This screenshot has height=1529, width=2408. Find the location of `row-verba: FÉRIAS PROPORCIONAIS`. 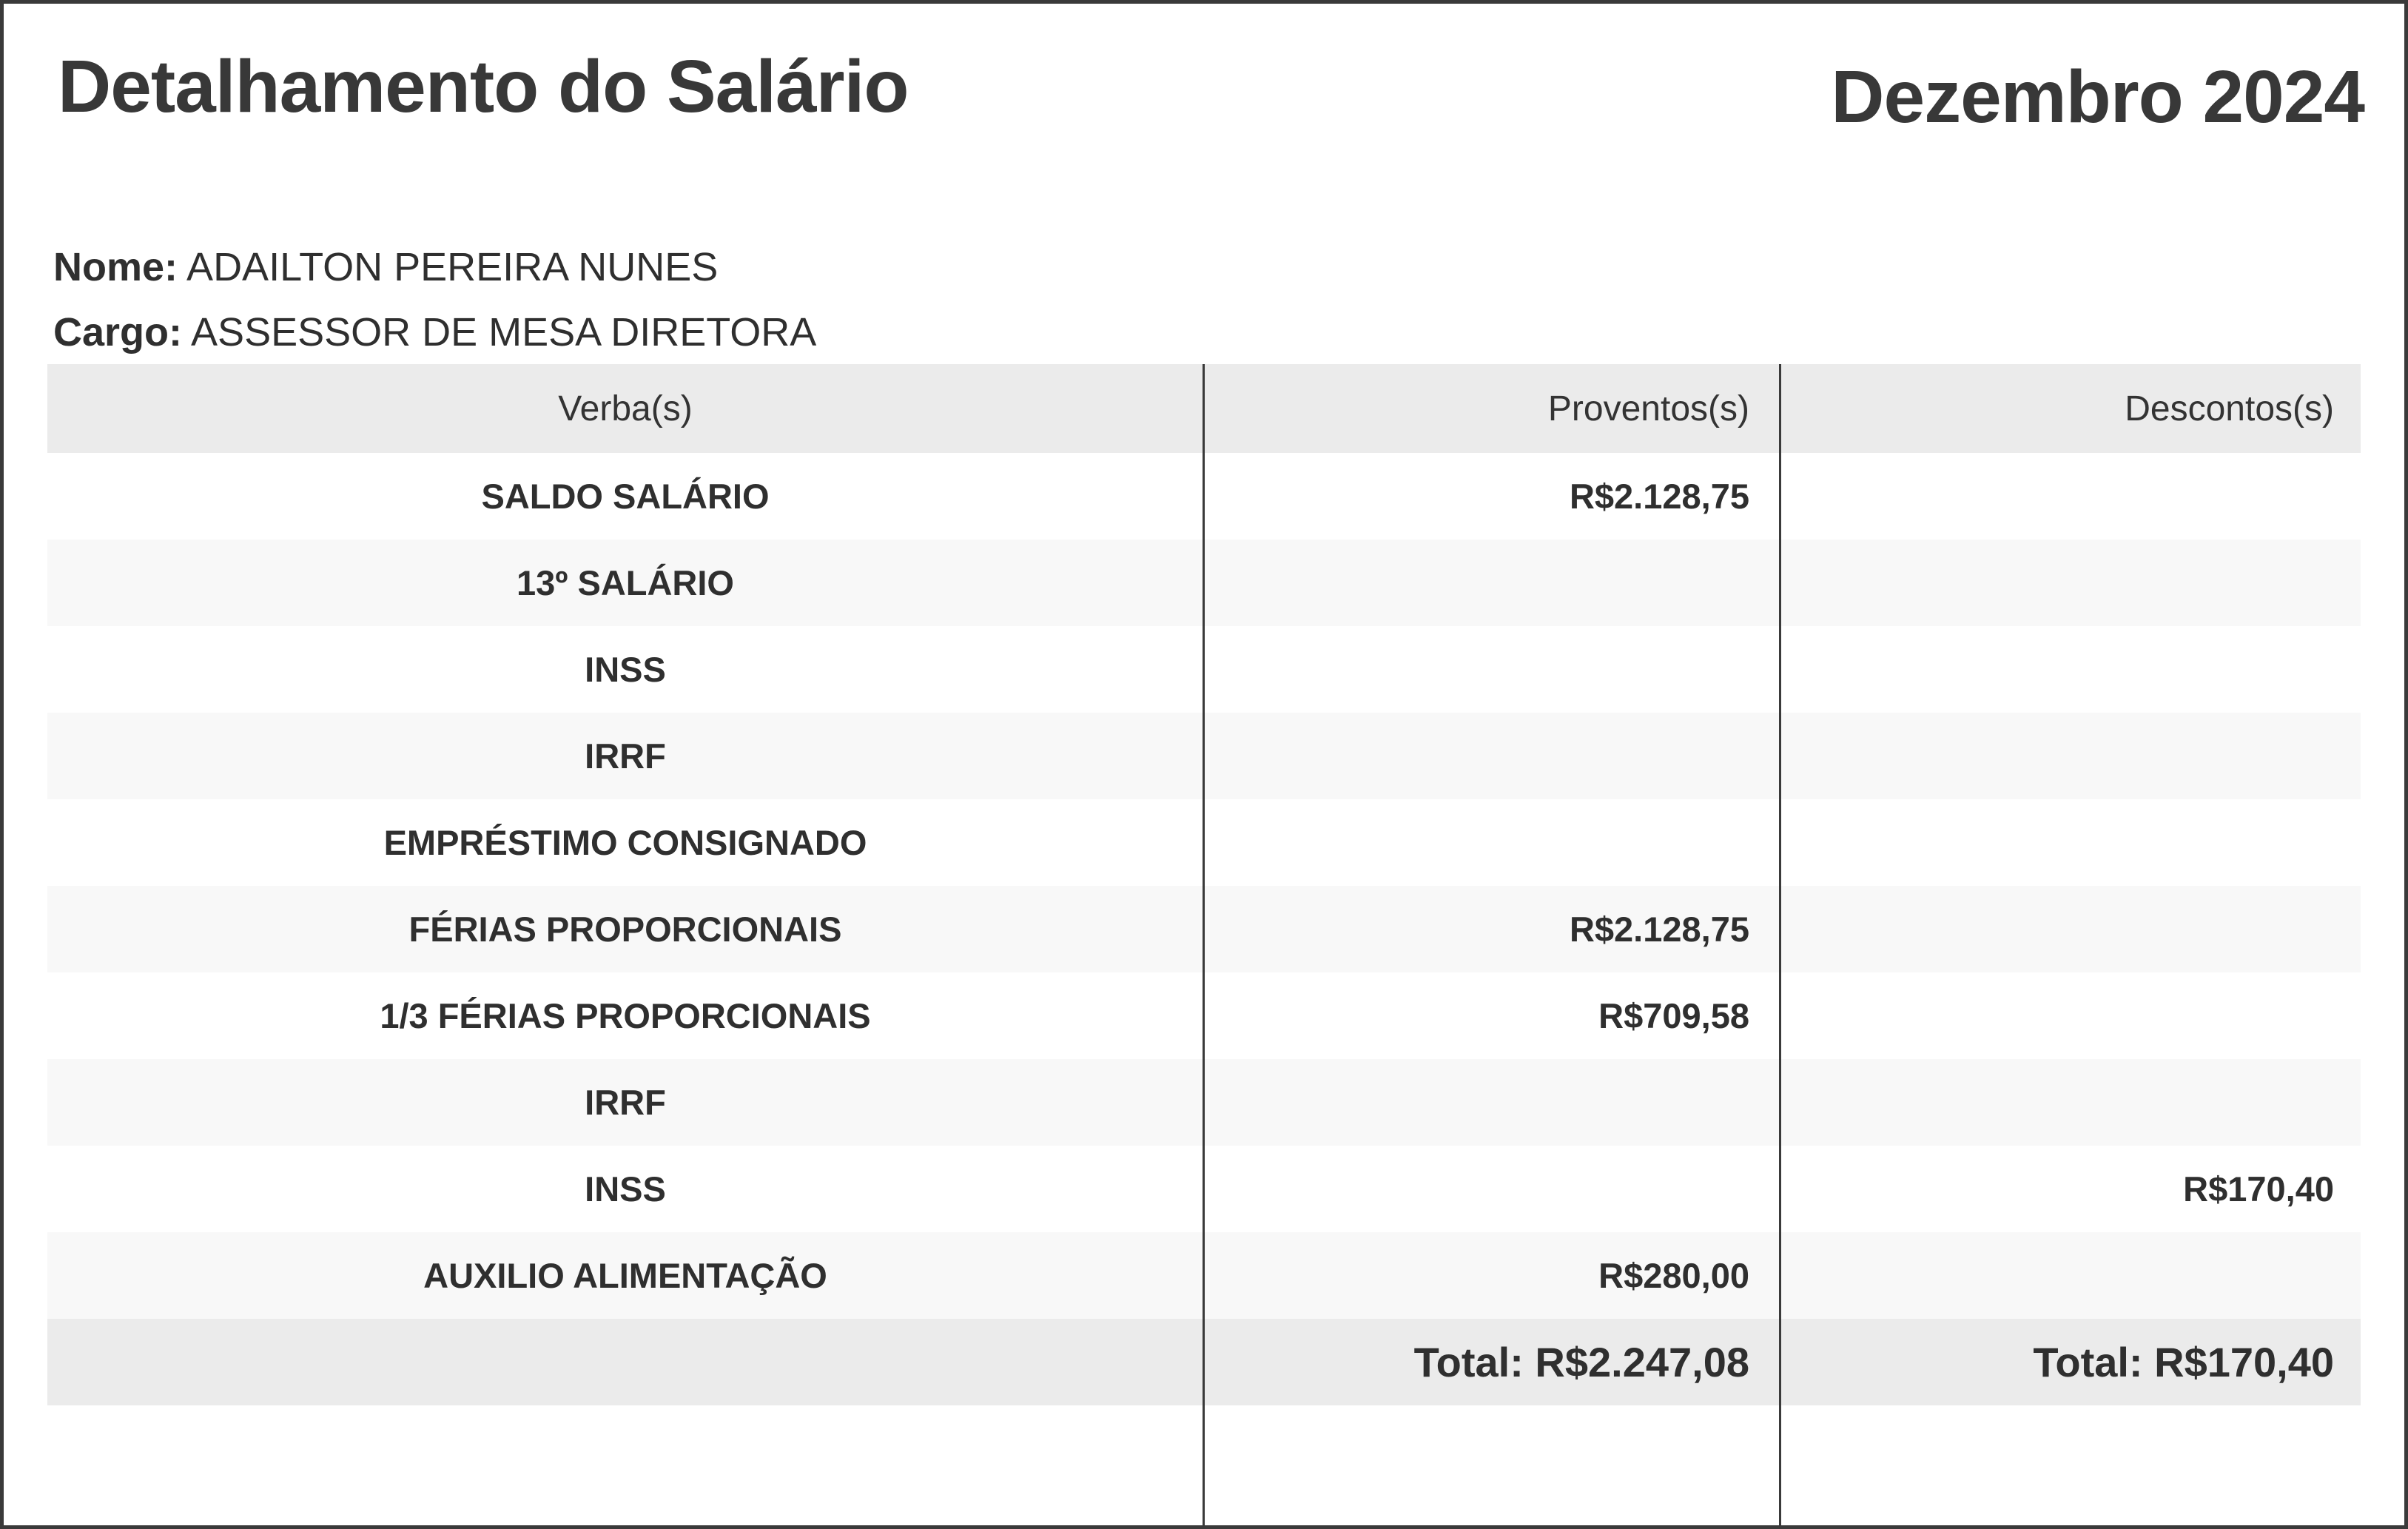

row-verba: FÉRIAS PROPORCIONAIS is located at coordinates (625, 929).